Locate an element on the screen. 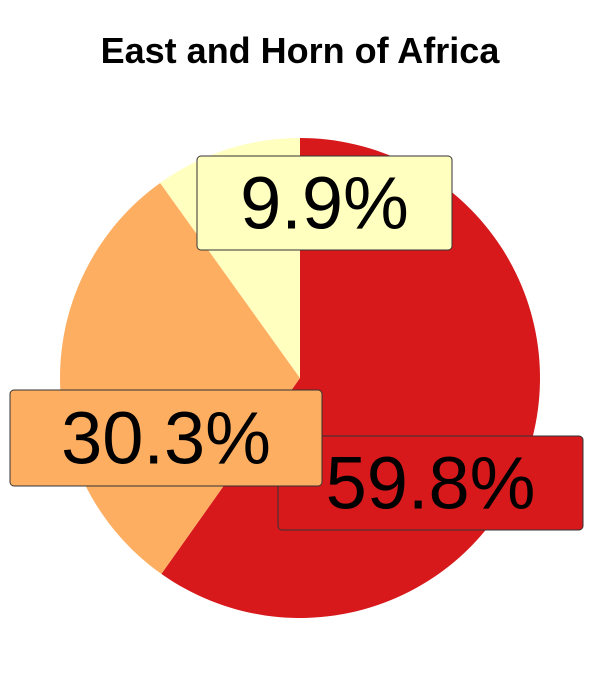  slice-label: 59.8% is located at coordinates (430, 483).